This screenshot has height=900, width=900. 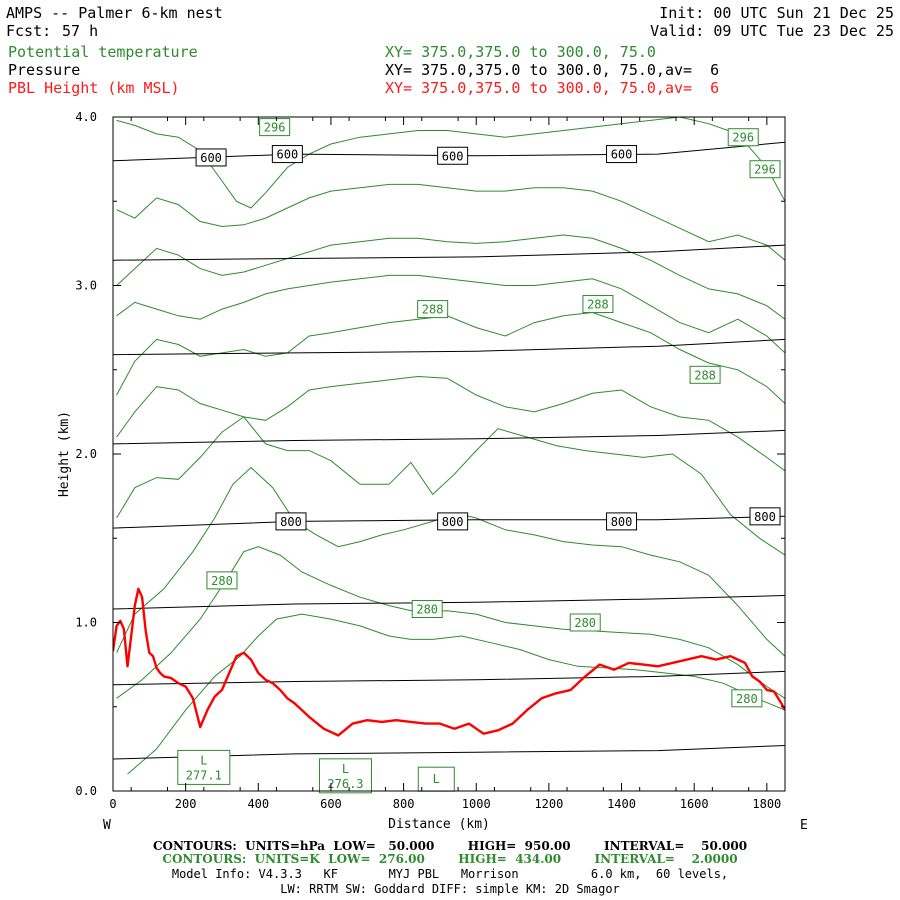 What do you see at coordinates (776, 13) in the screenshot?
I see `init-time: Init: 00 UTC Sun 21 Dec 25` at bounding box center [776, 13].